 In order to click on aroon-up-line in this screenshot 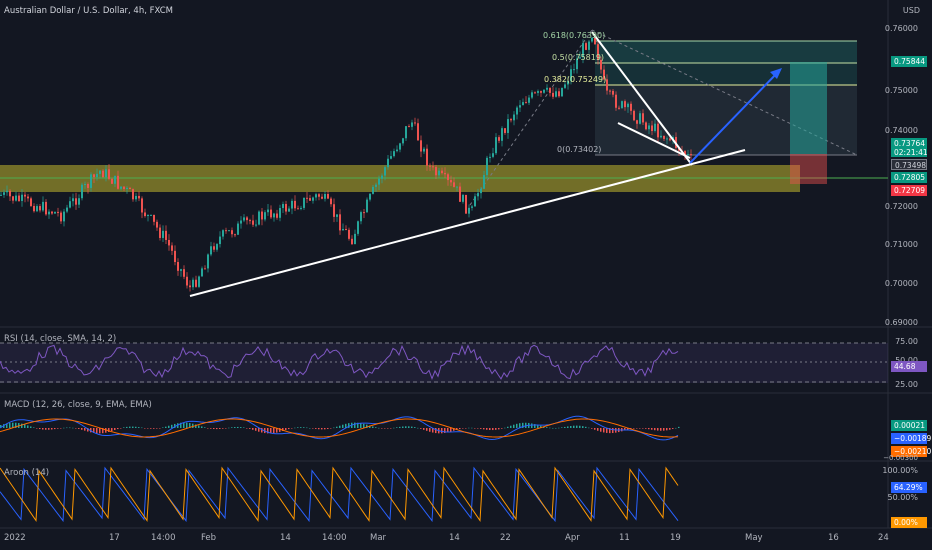, I will do `click(339, 494)`.